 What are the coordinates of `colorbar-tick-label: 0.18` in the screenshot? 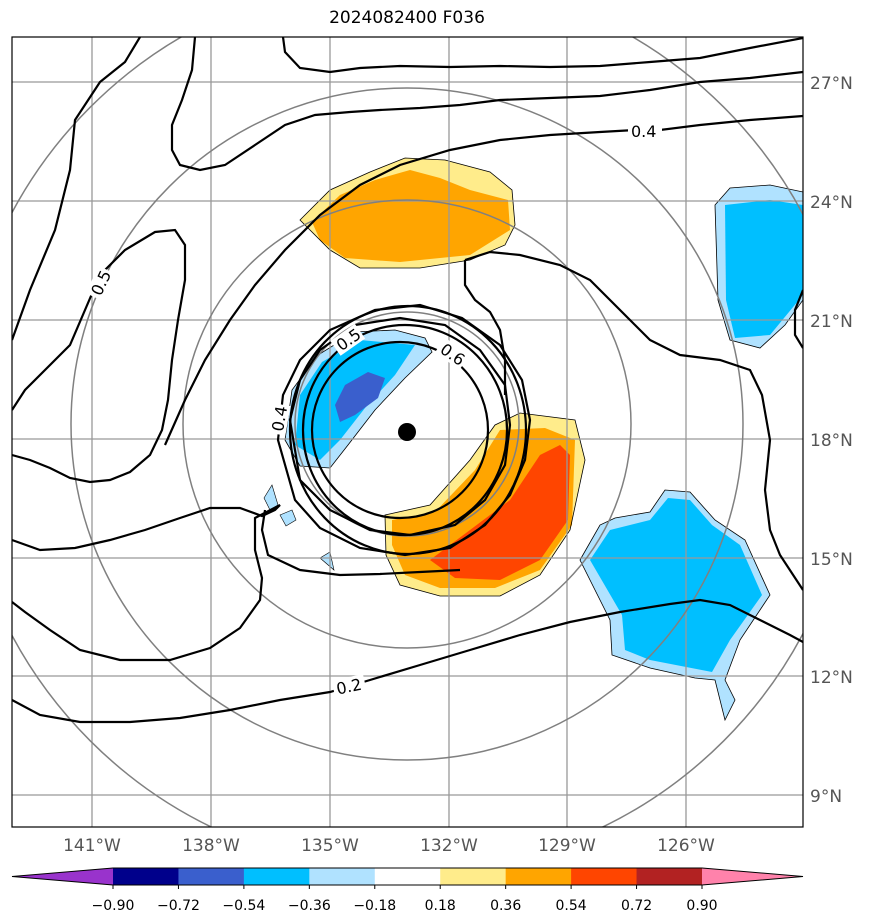 It's located at (440, 906).